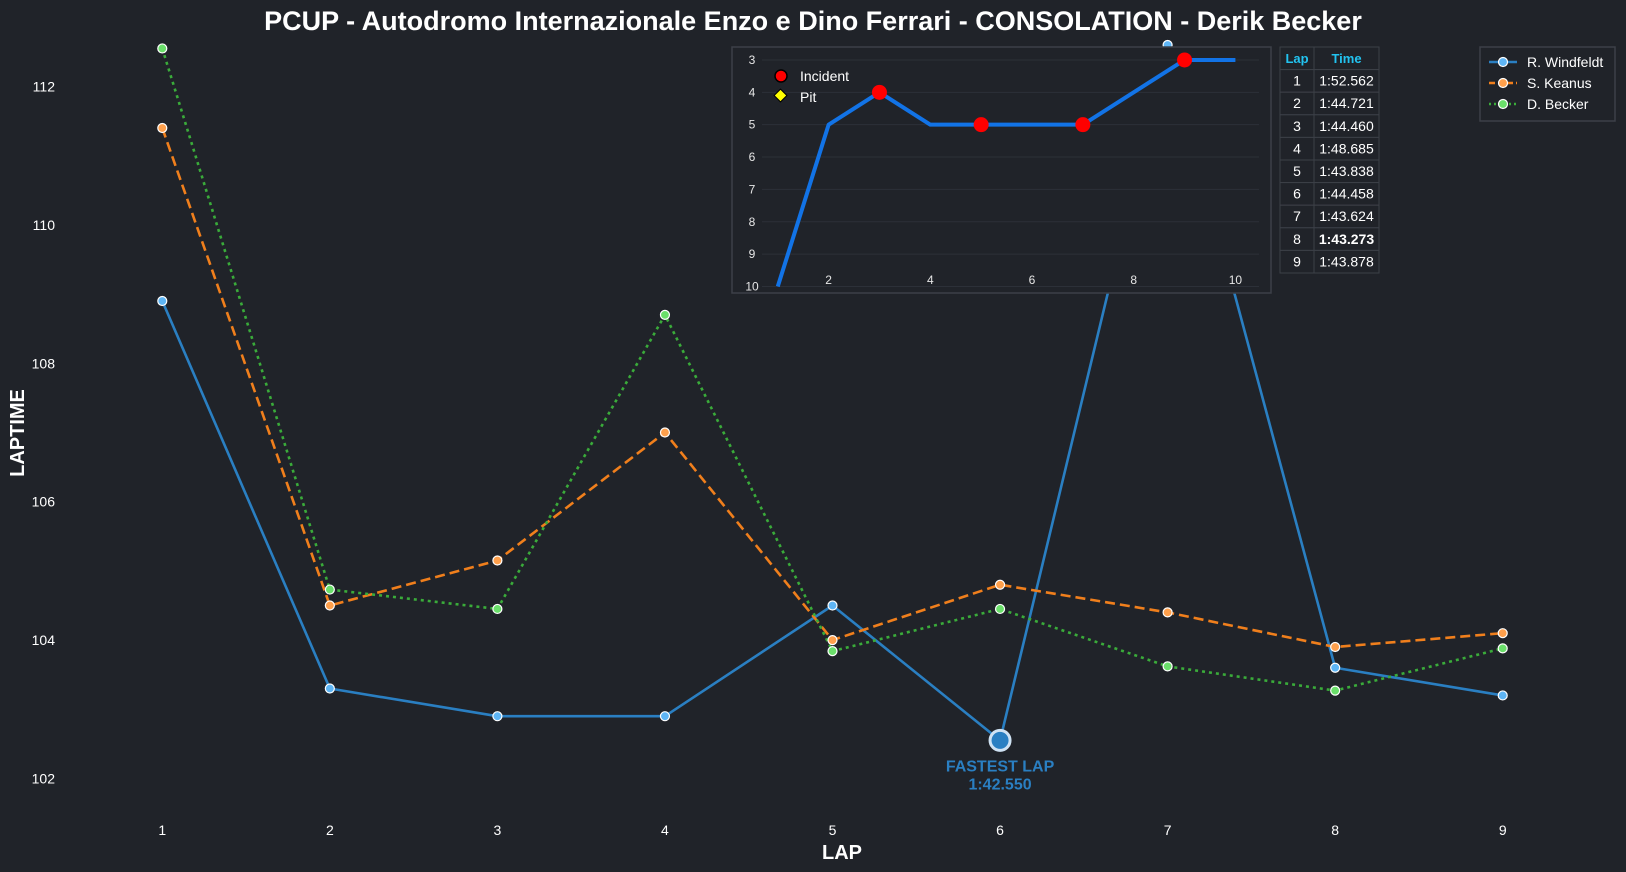 Image resolution: width=1626 pixels, height=872 pixels. I want to click on legend-label: R. Windfeldt, so click(1565, 62).